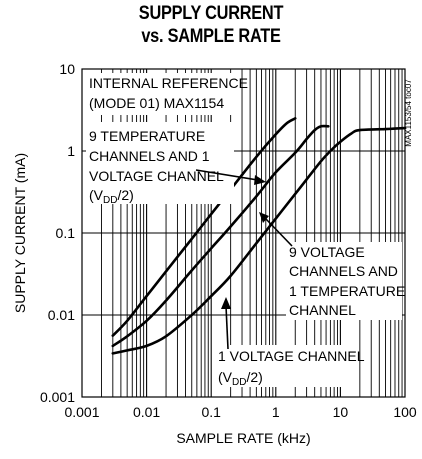 The height and width of the screenshot is (459, 422). I want to click on temp-annotation-line4-a: (V, so click(96, 195).